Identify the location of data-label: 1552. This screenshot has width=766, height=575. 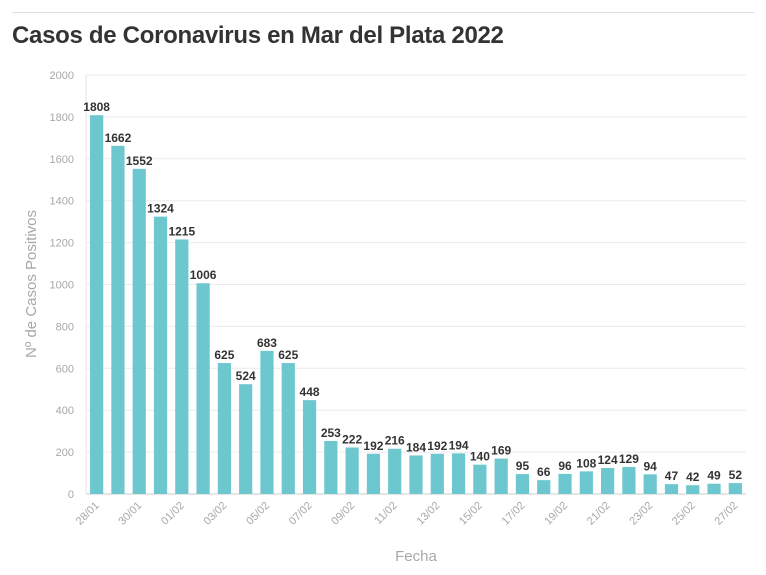
(139, 161).